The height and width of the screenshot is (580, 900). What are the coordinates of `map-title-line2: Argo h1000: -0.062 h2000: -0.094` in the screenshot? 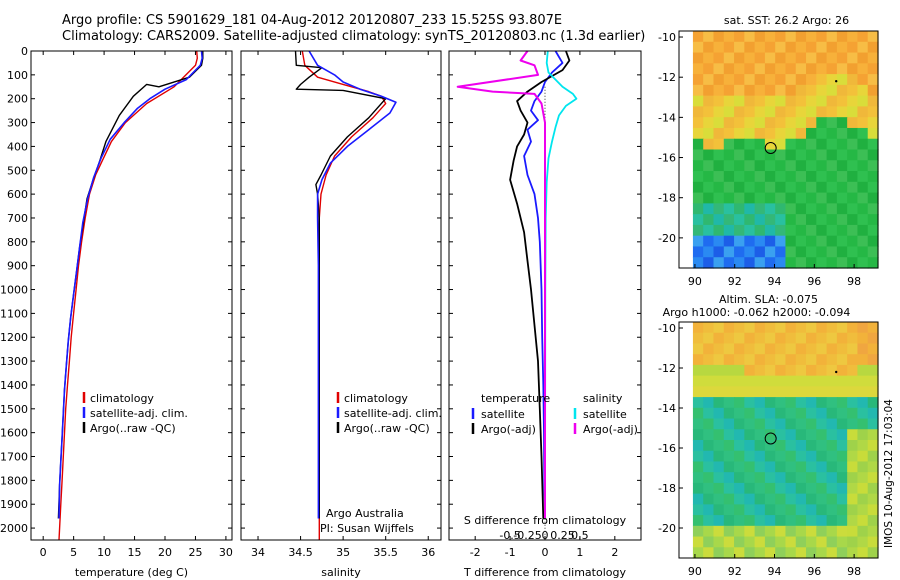 It's located at (757, 312).